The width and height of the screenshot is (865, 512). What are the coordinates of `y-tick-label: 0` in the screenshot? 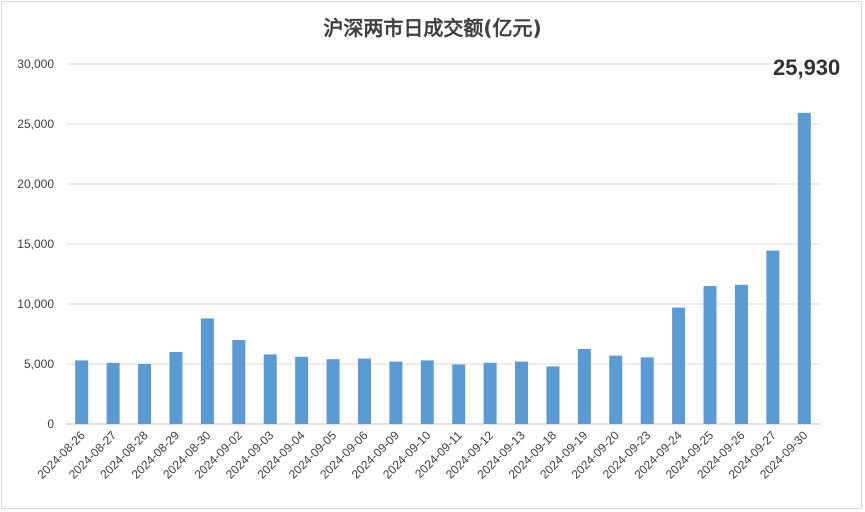 It's located at (50, 424).